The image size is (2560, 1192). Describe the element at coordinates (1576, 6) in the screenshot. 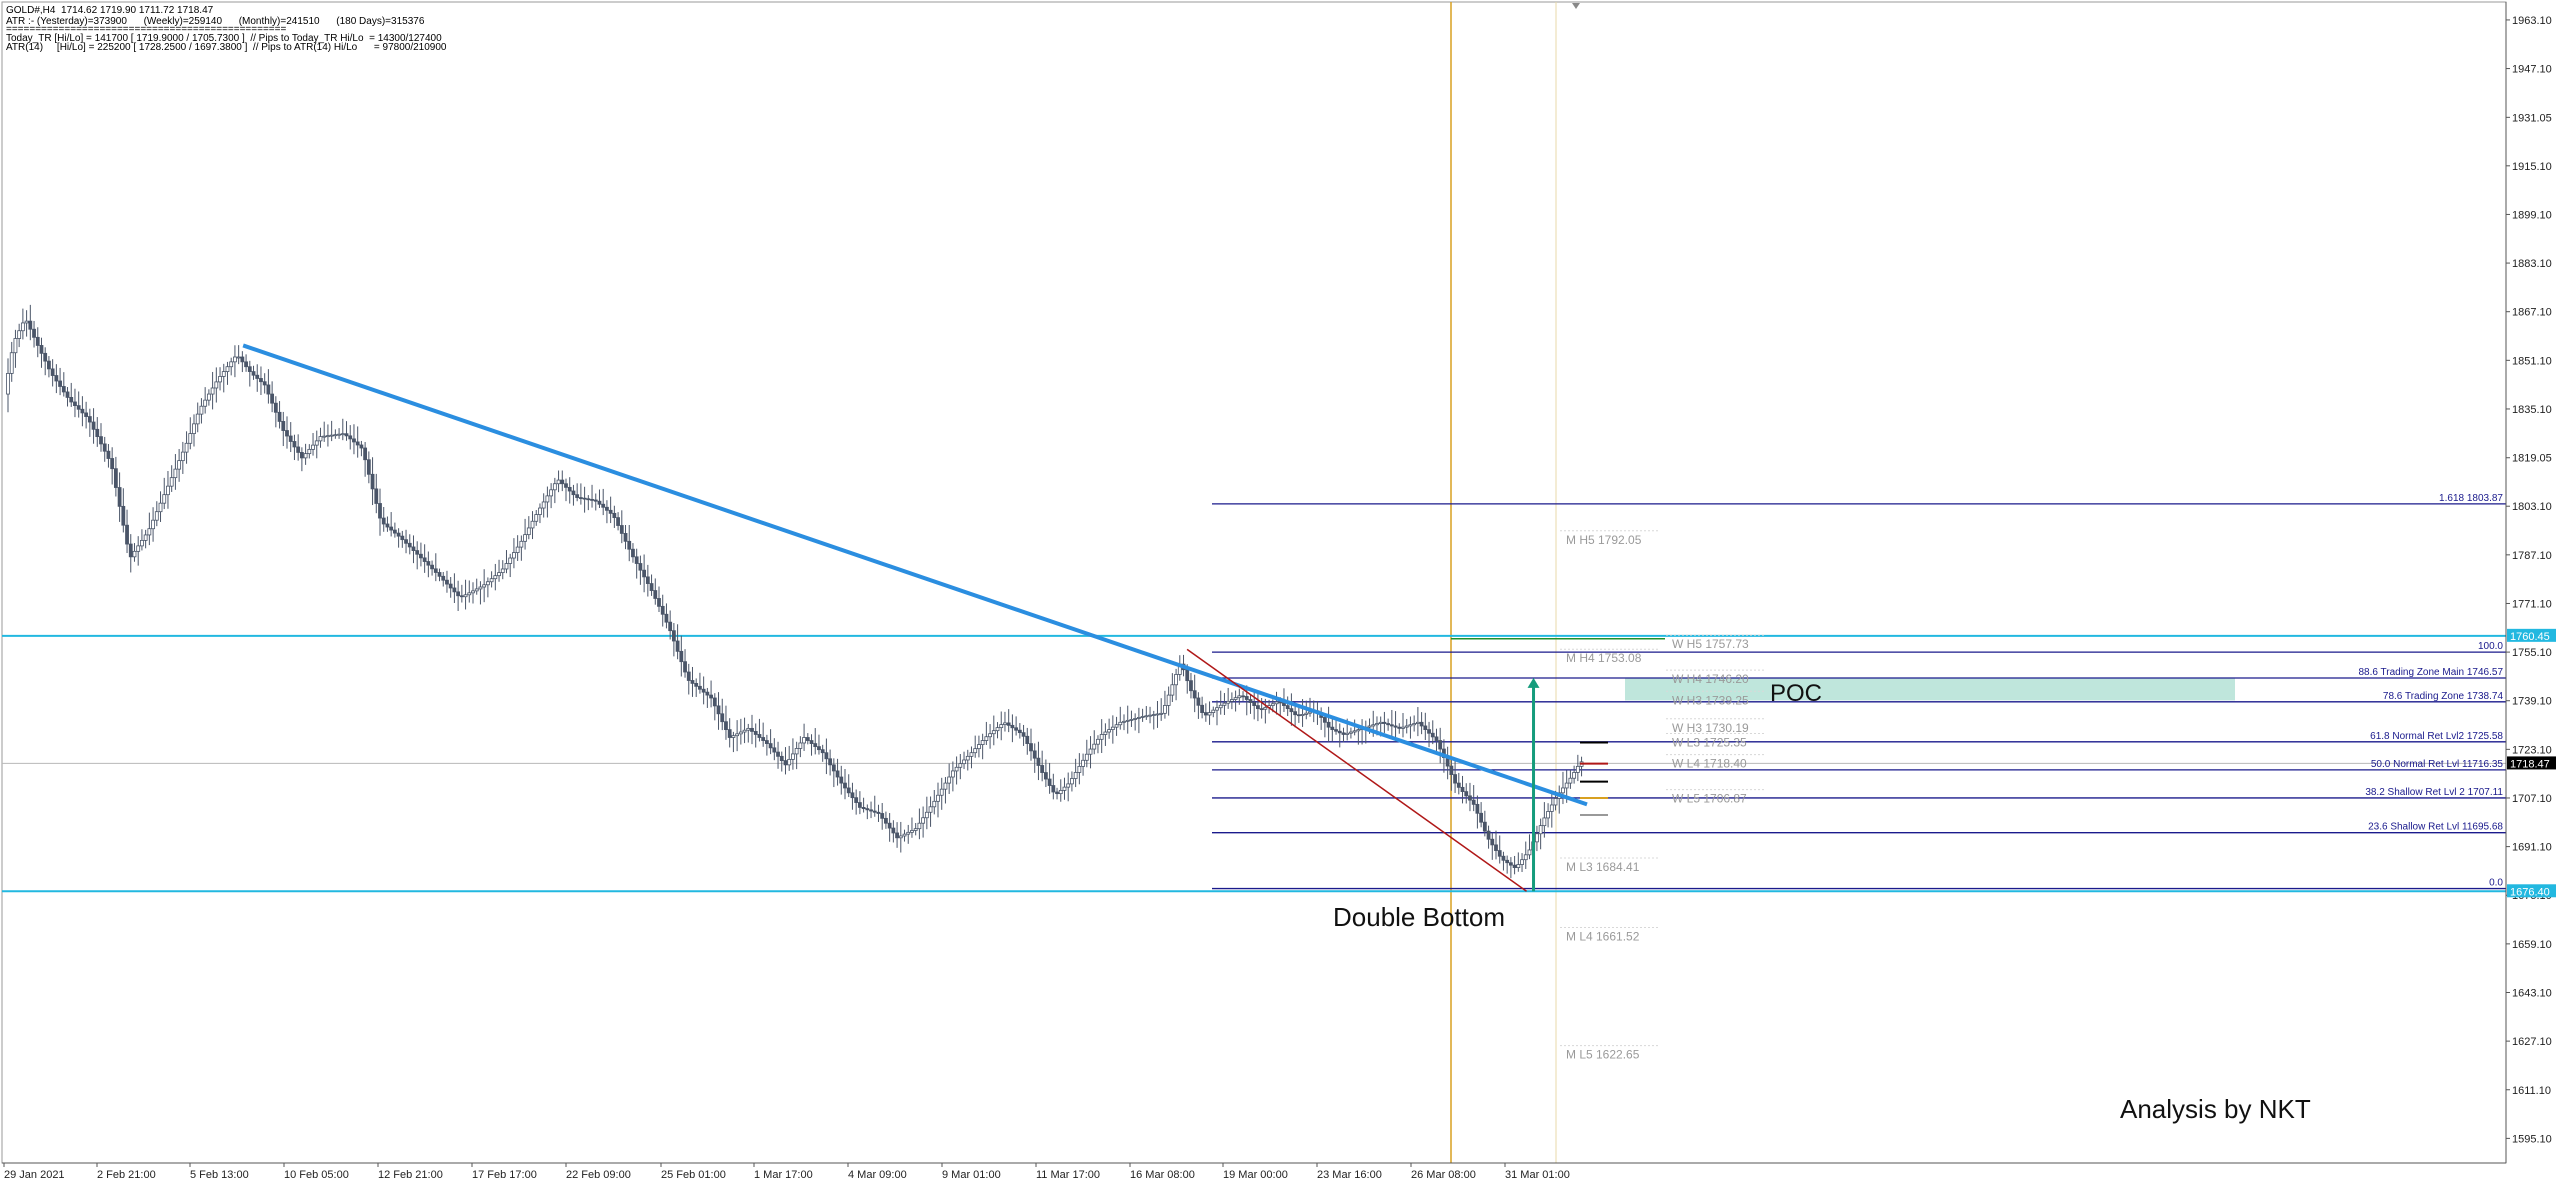

I see `chart-shift-marker-icon` at that location.